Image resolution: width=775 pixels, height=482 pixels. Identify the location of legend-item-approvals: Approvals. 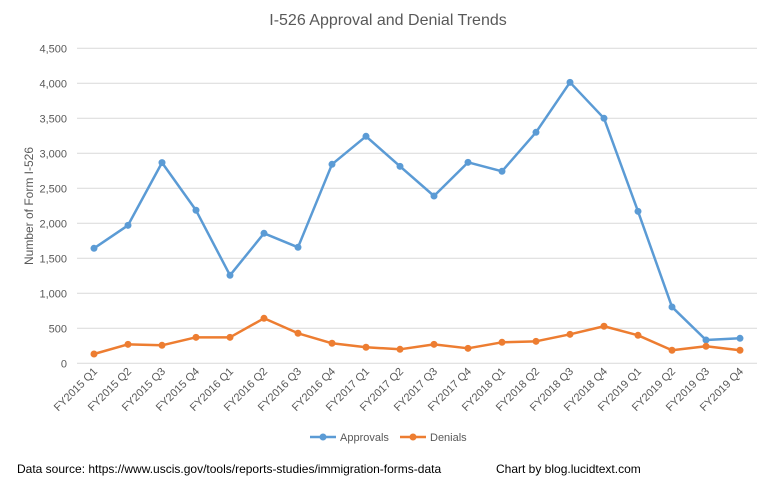
(349, 438).